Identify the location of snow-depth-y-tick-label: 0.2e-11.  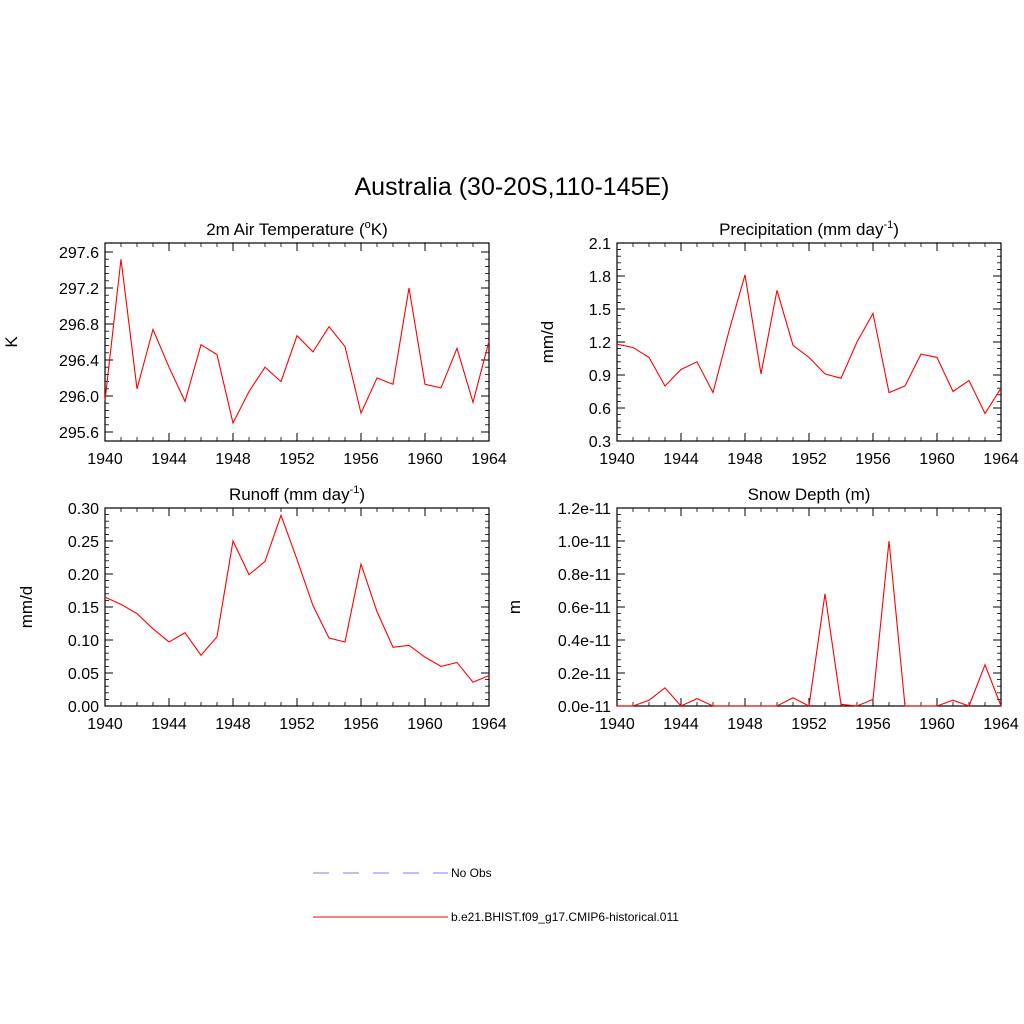
(584, 674).